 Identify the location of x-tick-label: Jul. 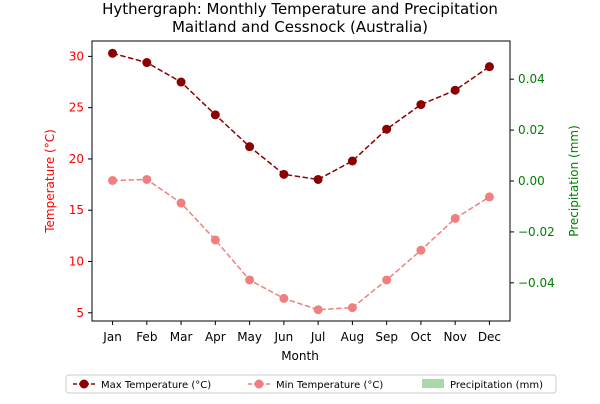
(317, 337).